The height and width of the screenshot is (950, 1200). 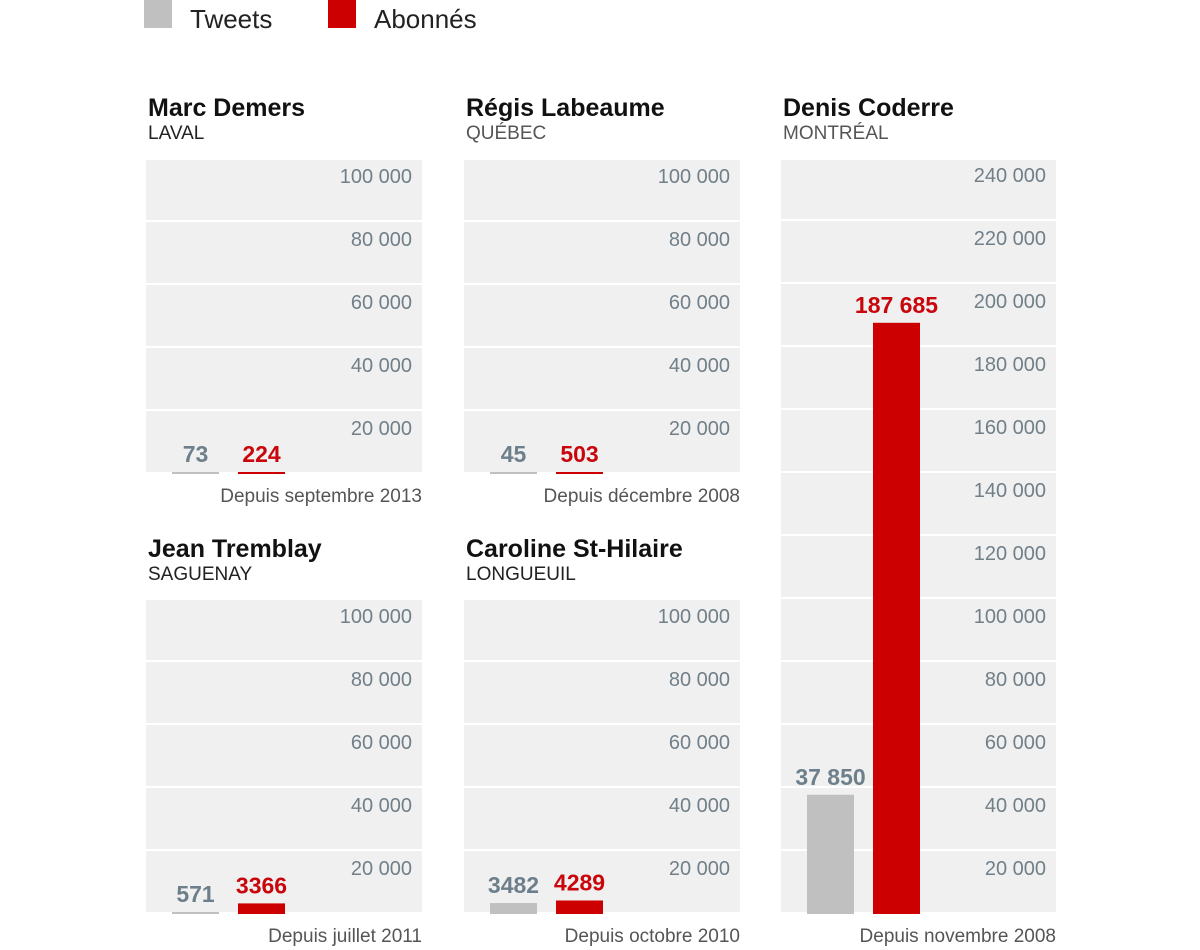 What do you see at coordinates (565, 108) in the screenshot?
I see `panel-mayor-name: Régis Labeaume` at bounding box center [565, 108].